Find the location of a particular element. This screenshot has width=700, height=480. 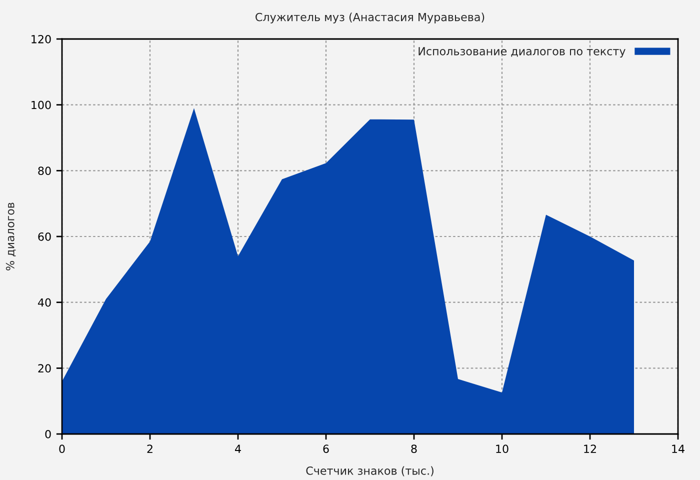

y-tick-label: 20 is located at coordinates (44, 368).